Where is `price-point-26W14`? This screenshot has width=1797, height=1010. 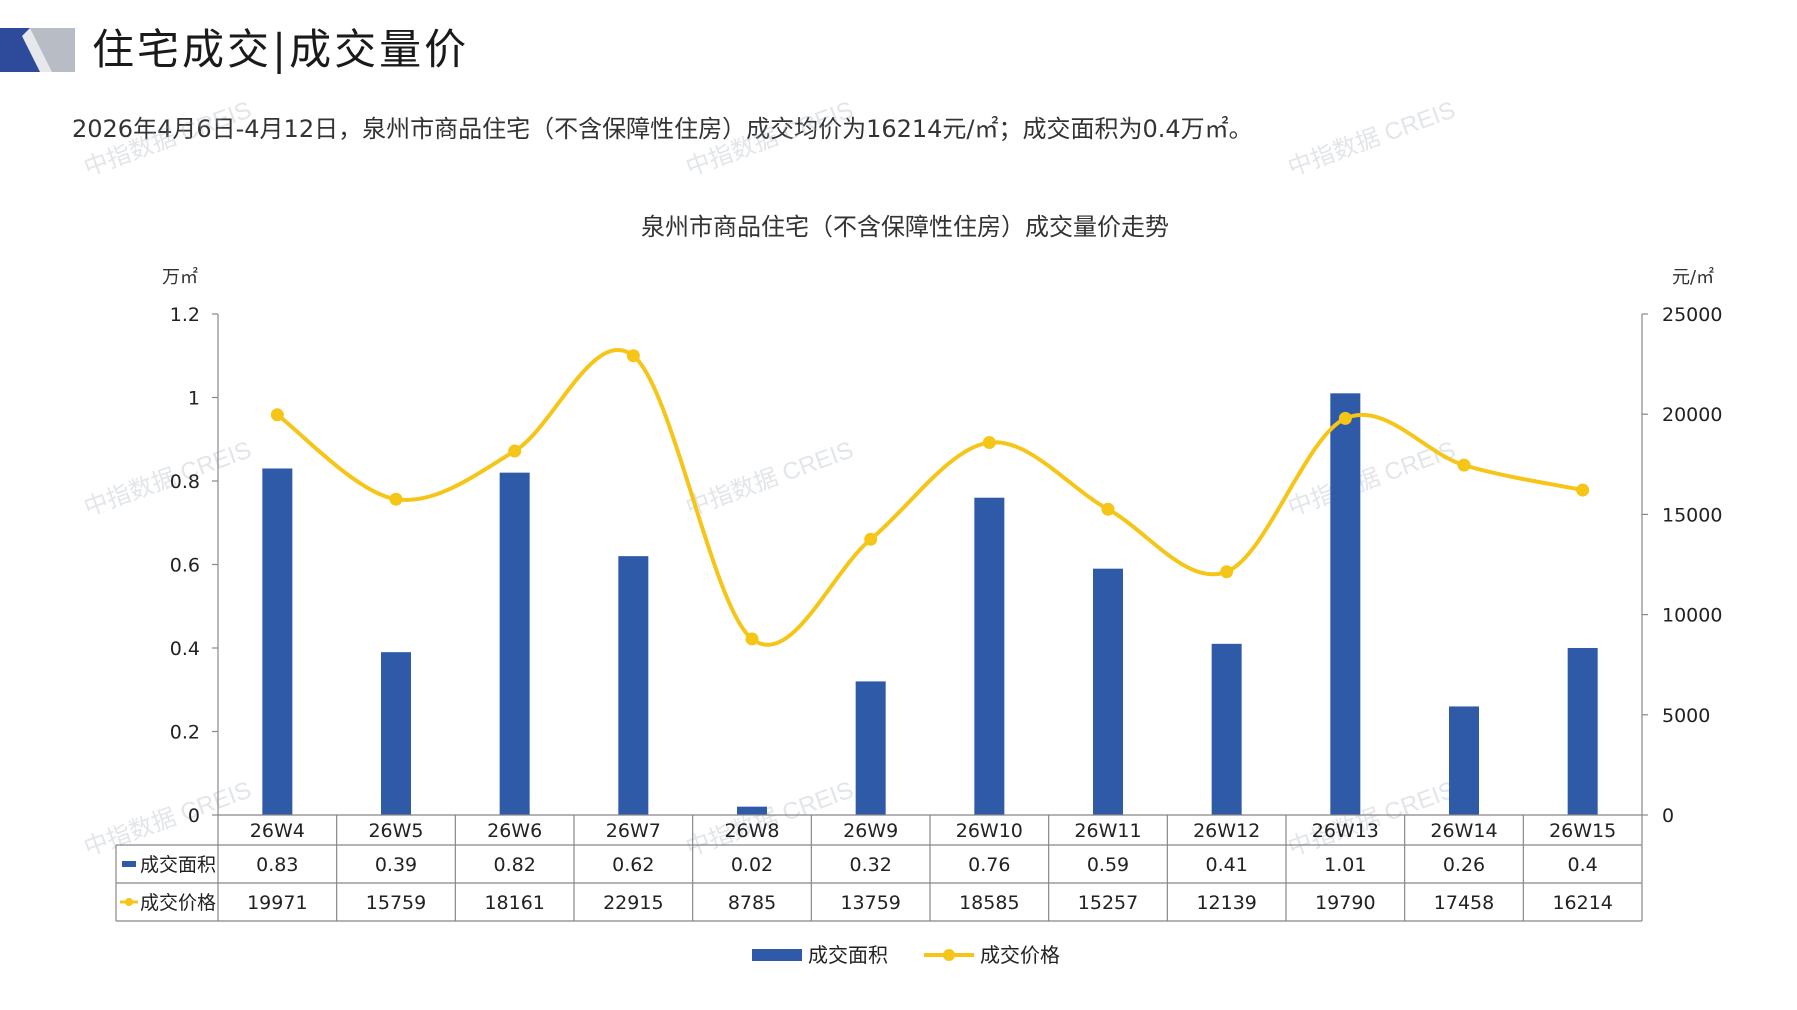 price-point-26W14 is located at coordinates (1464, 465).